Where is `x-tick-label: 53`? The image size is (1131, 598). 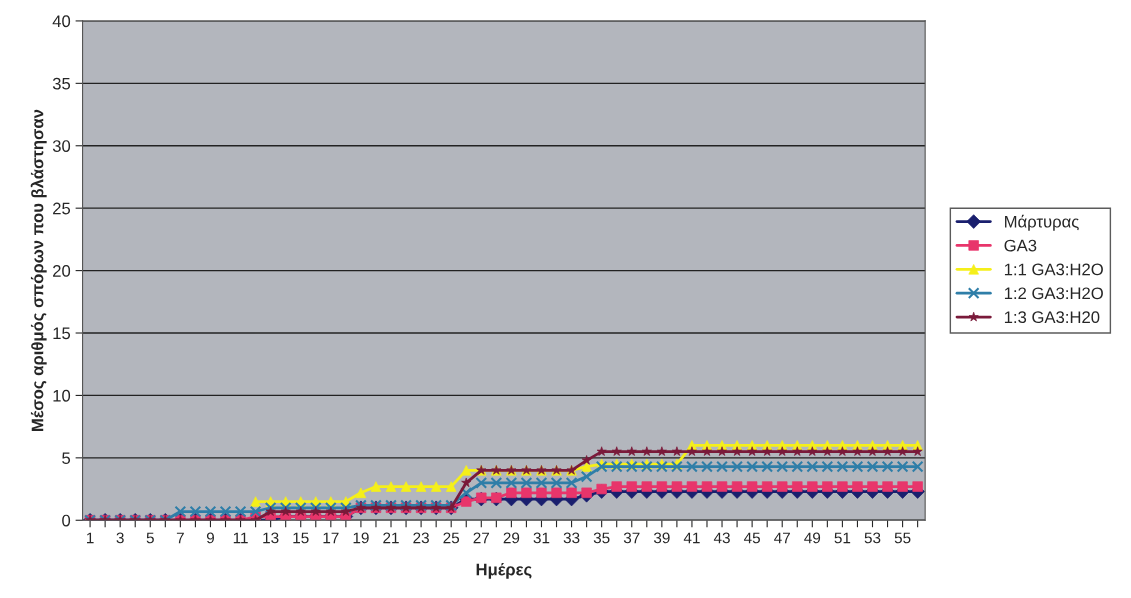 x-tick-label: 53 is located at coordinates (872, 538).